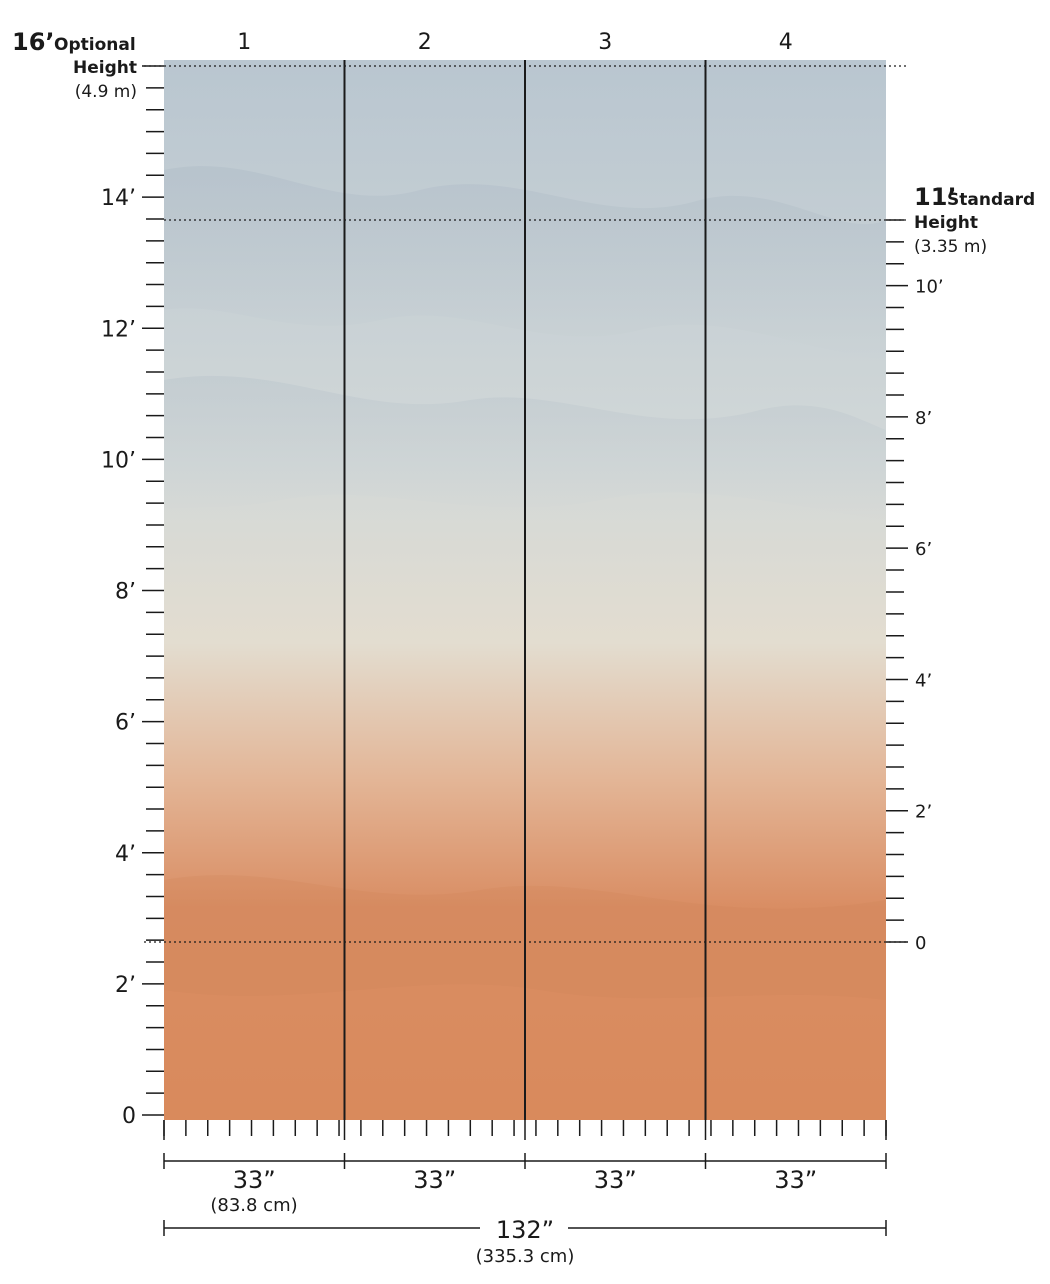  I want to click on standard-height-value: 11’, so click(935, 197).